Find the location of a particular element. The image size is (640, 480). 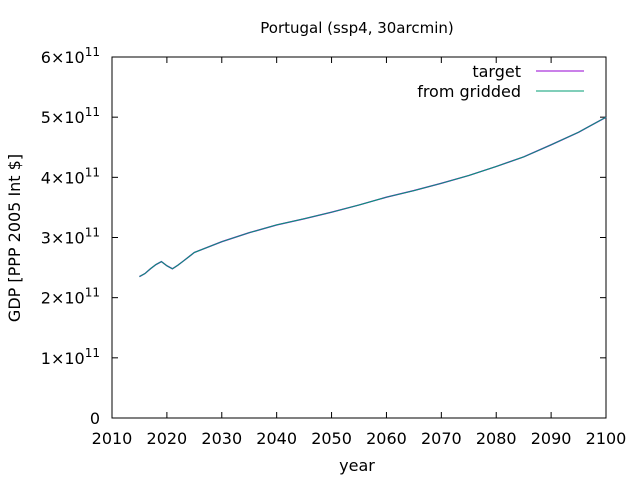

y-tick-label: 6×10¹¹ is located at coordinates (70, 56).